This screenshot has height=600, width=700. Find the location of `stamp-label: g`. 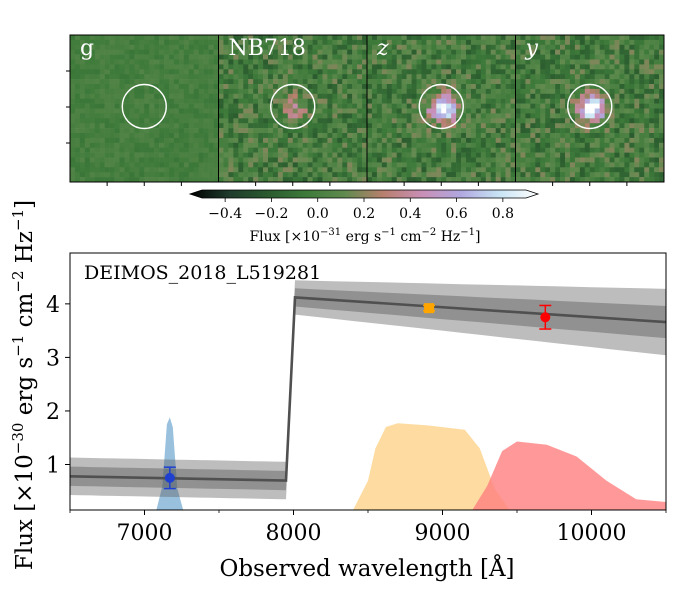

stamp-label: g is located at coordinates (87, 48).